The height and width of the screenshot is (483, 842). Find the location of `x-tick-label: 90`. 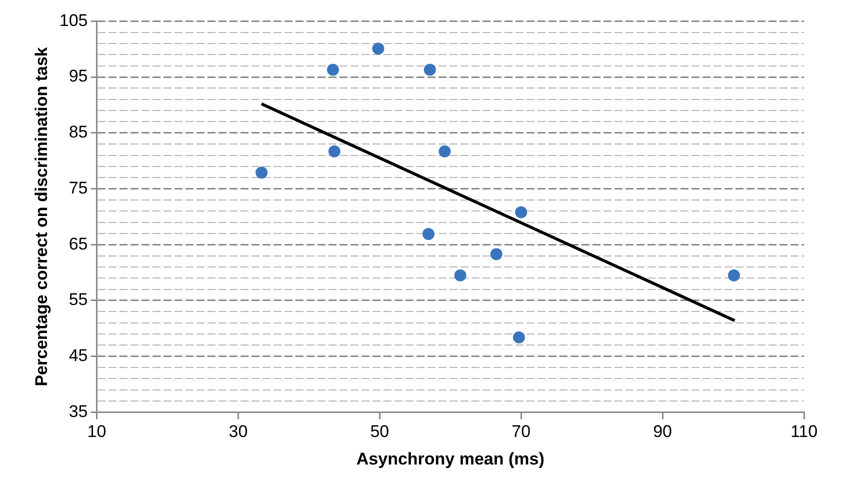

x-tick-label: 90 is located at coordinates (662, 432).